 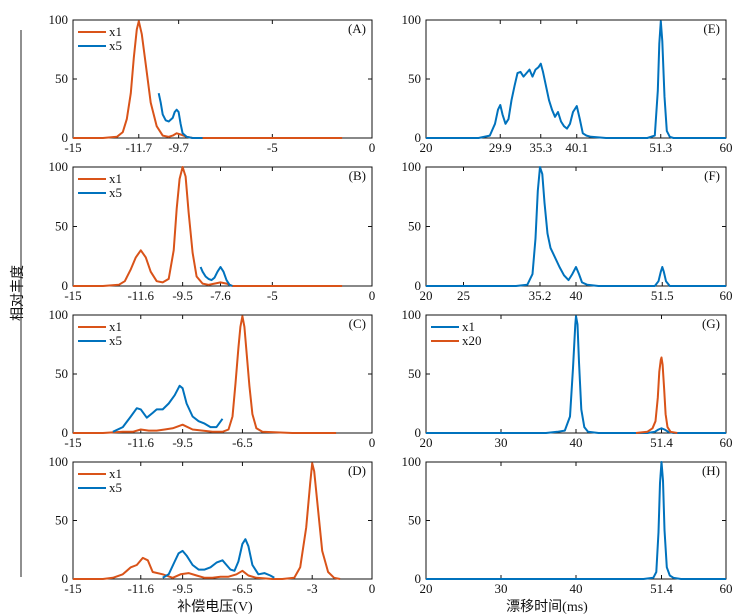 What do you see at coordinates (711, 28) in the screenshot?
I see `panel-title: (E)` at bounding box center [711, 28].